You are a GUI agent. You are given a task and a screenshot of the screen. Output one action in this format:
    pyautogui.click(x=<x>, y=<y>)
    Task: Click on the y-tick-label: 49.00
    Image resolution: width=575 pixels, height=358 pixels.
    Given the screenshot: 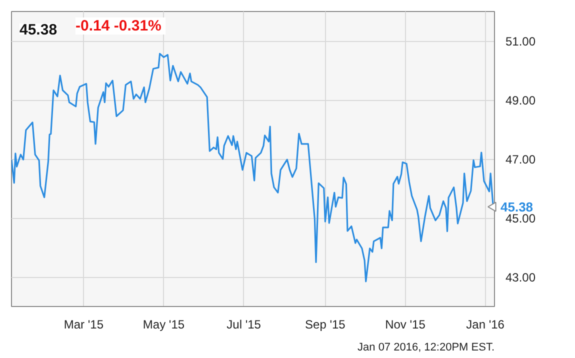 What is the action you would take?
    pyautogui.click(x=521, y=101)
    